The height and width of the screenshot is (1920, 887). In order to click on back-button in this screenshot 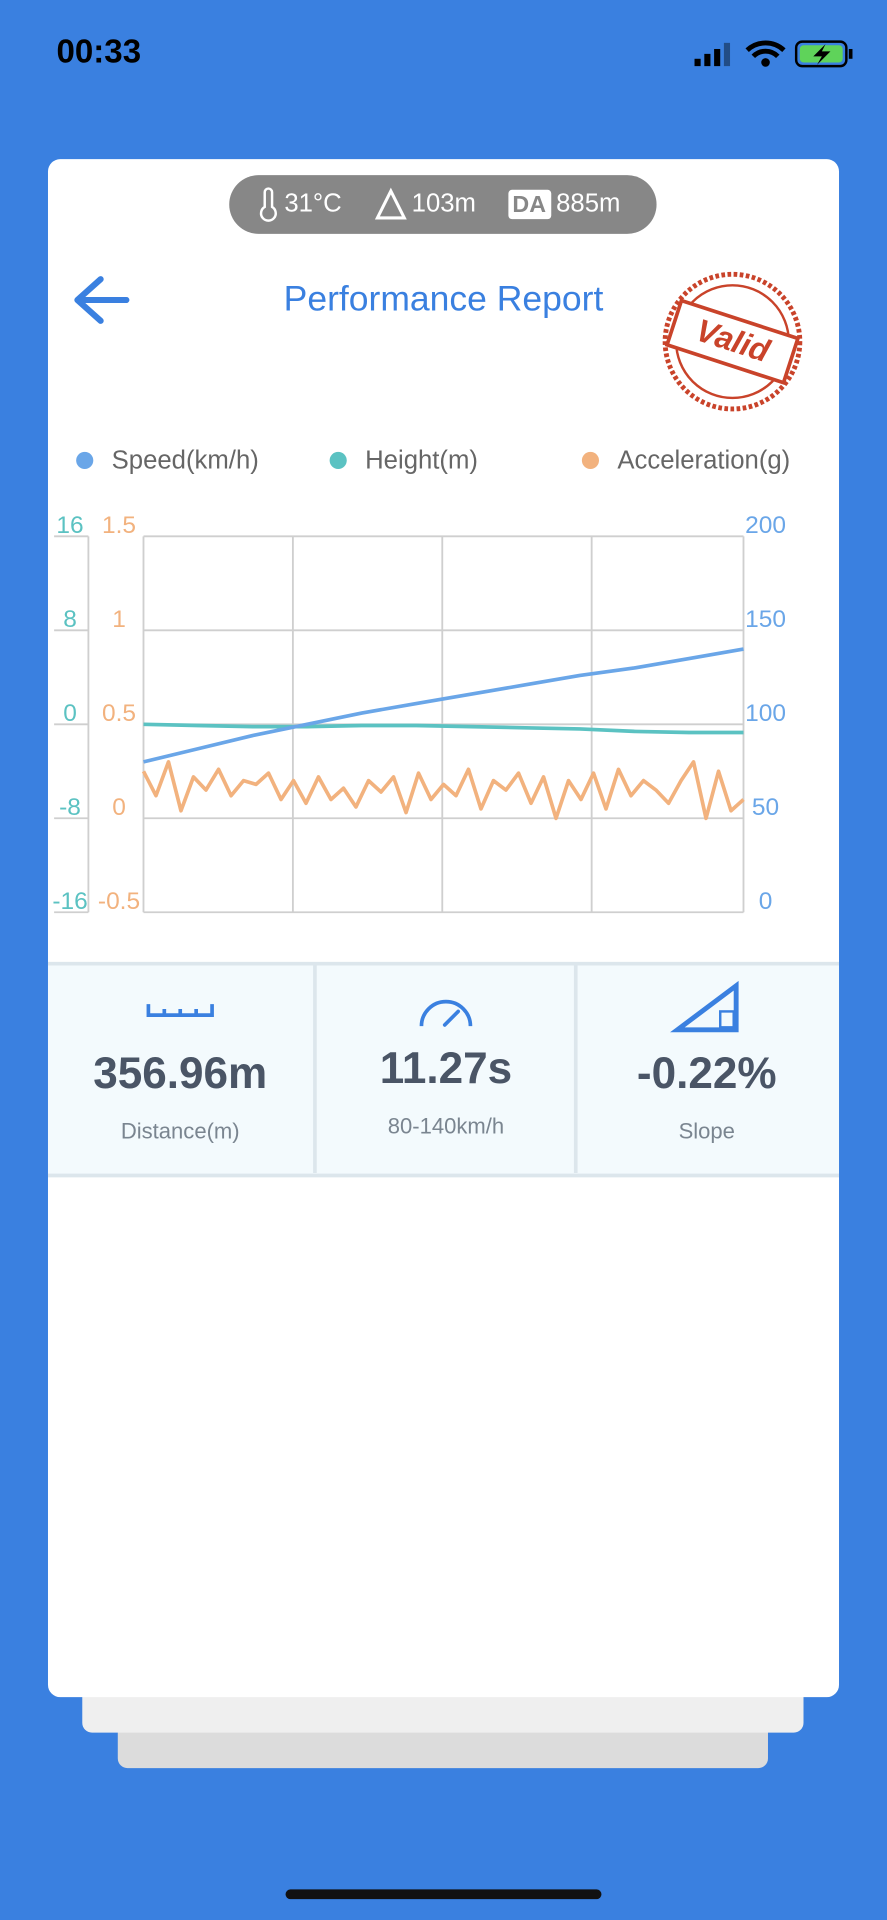, I will do `click(102, 300)`.